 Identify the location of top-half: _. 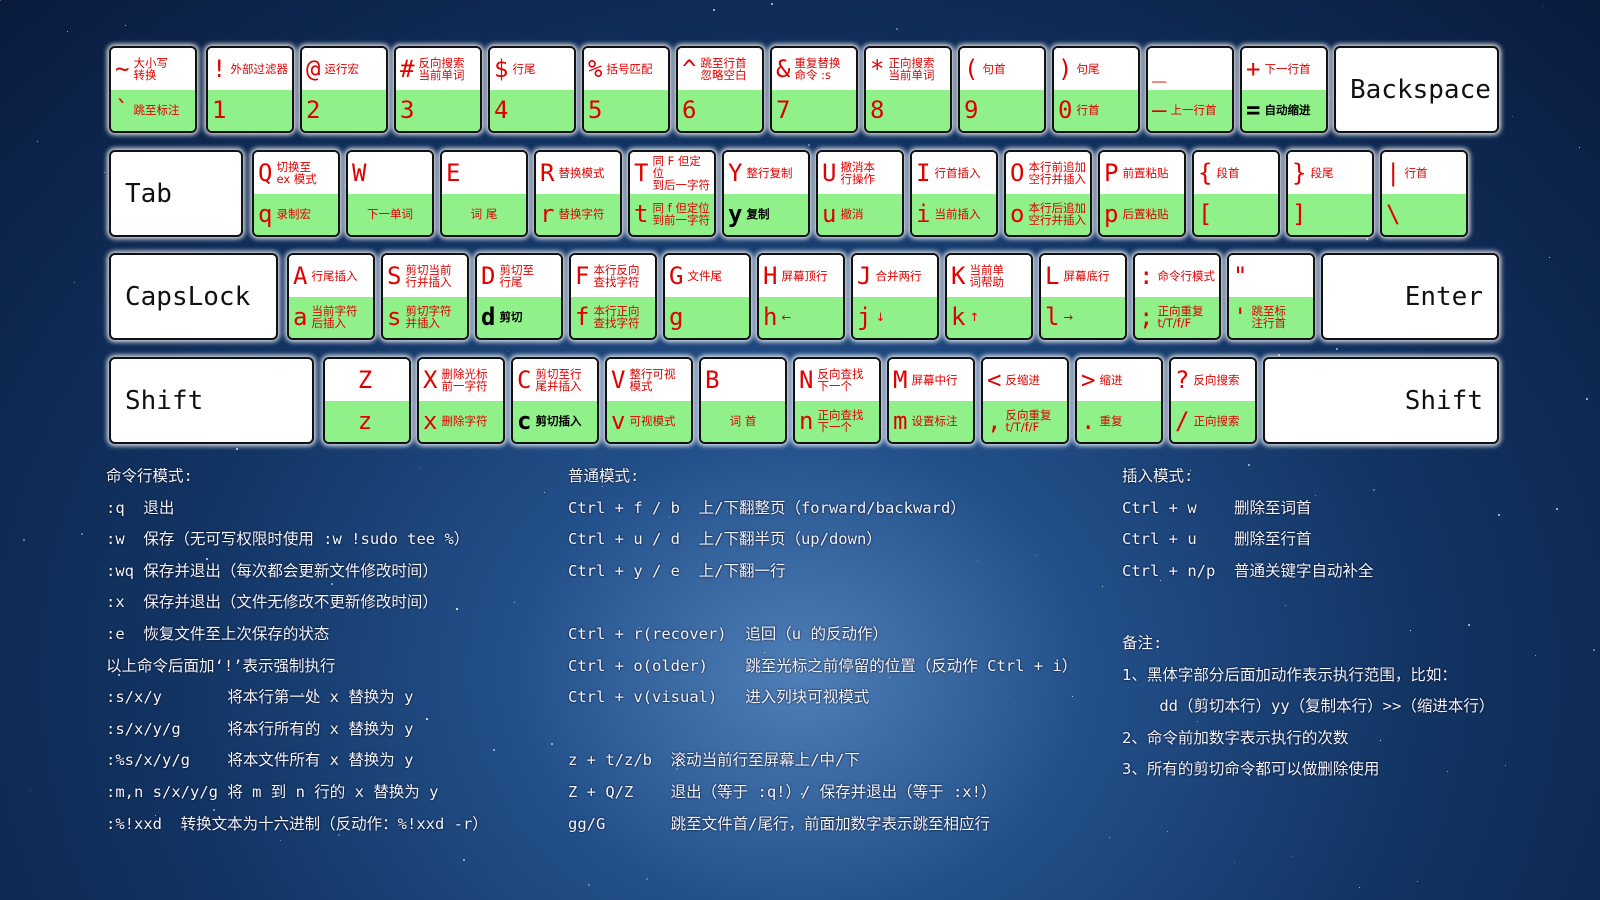
(1190, 69).